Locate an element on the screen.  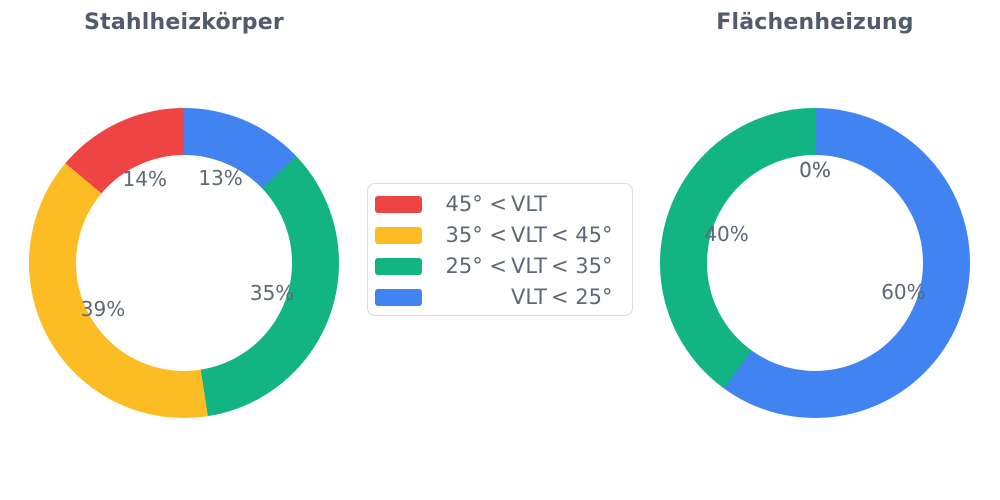
legend-item: 45° < VLT is located at coordinates (503, 204).